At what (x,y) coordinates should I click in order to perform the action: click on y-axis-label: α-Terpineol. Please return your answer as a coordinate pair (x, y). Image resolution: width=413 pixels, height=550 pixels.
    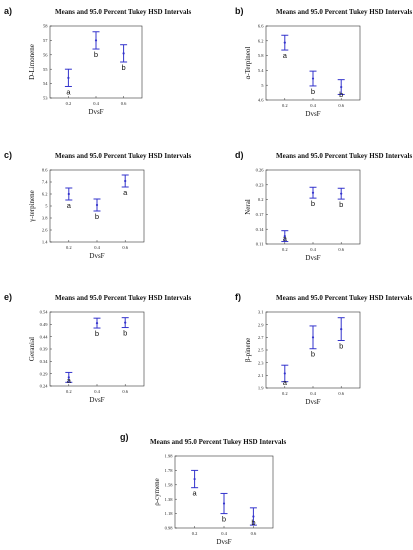
    Looking at the image, I should click on (248, 63).